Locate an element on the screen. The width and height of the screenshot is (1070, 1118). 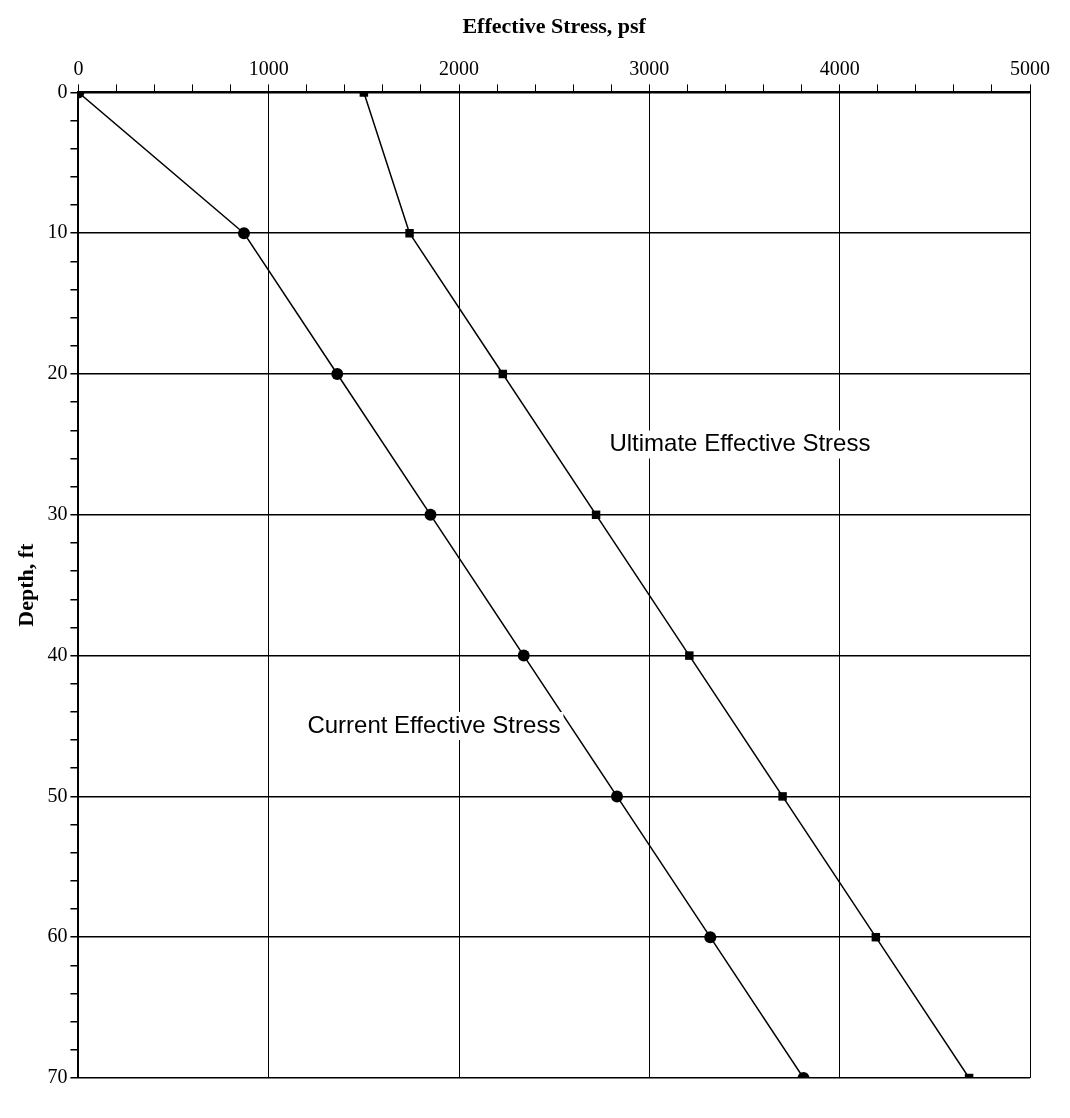
x-tick-label: 5000 is located at coordinates (1030, 67).